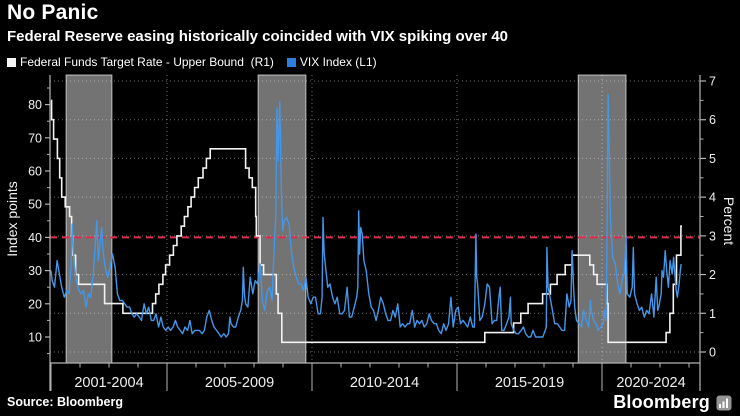 The width and height of the screenshot is (740, 416). I want to click on x-axis-label: 2010-2014, so click(384, 383).